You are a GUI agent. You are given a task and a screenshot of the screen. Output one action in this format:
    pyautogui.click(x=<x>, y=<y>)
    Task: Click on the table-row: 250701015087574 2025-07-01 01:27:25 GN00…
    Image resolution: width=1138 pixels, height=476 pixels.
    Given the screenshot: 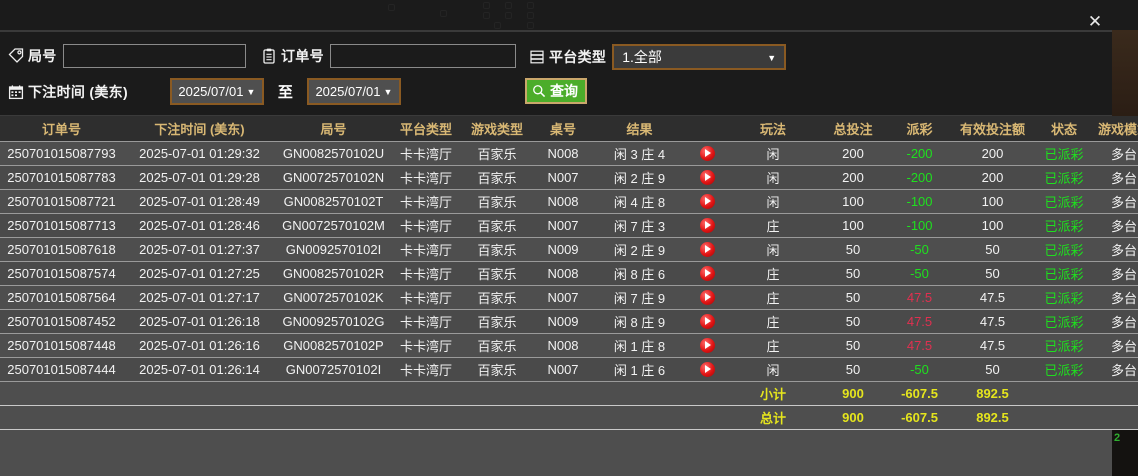 What is the action you would take?
    pyautogui.click(x=569, y=273)
    